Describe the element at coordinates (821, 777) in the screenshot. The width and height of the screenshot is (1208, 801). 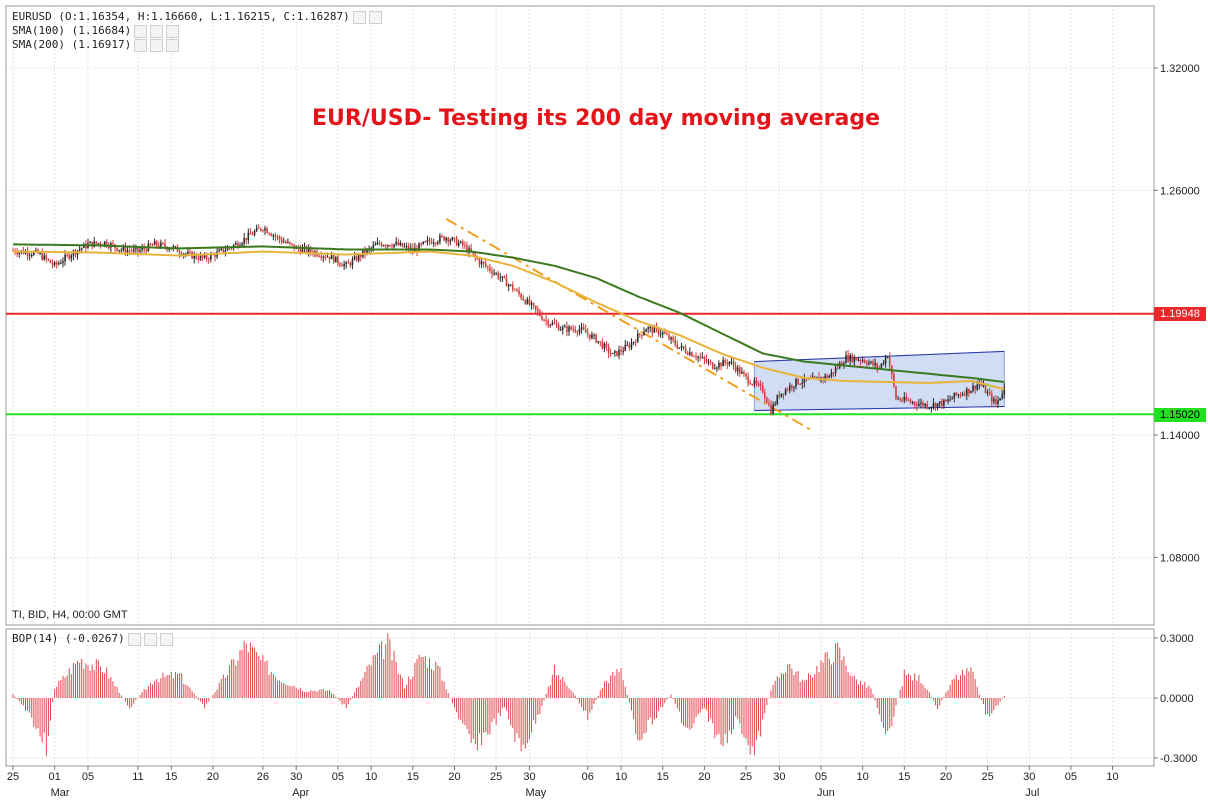
I see `time-tick-label: 05` at that location.